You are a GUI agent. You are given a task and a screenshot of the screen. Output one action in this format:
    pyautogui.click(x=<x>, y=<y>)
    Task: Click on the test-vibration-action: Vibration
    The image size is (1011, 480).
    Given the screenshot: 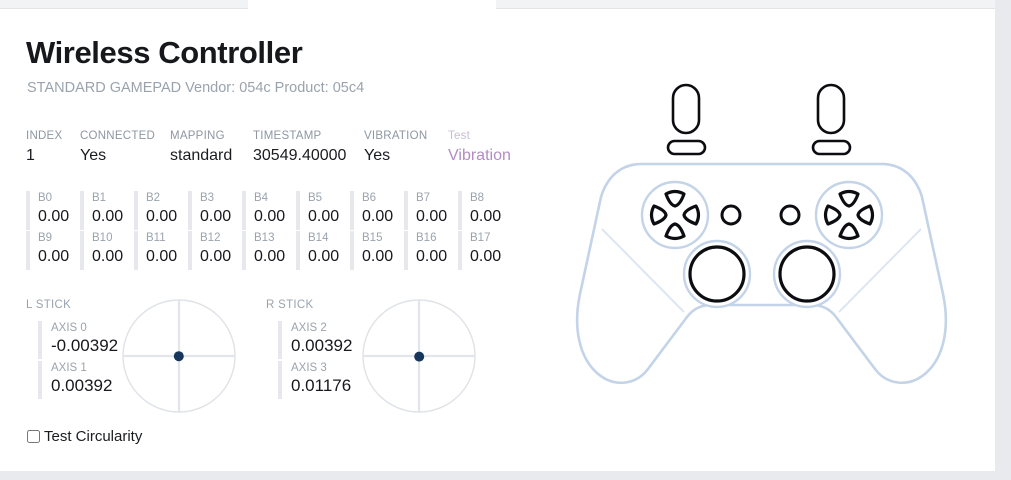 What is the action you would take?
    pyautogui.click(x=479, y=155)
    